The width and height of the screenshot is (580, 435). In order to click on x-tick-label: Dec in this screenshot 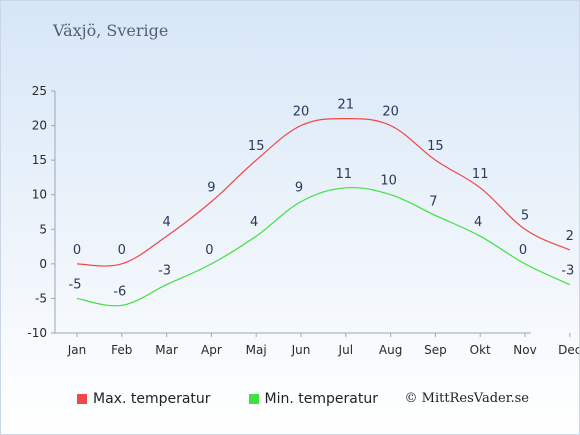, I will do `click(568, 350)`.